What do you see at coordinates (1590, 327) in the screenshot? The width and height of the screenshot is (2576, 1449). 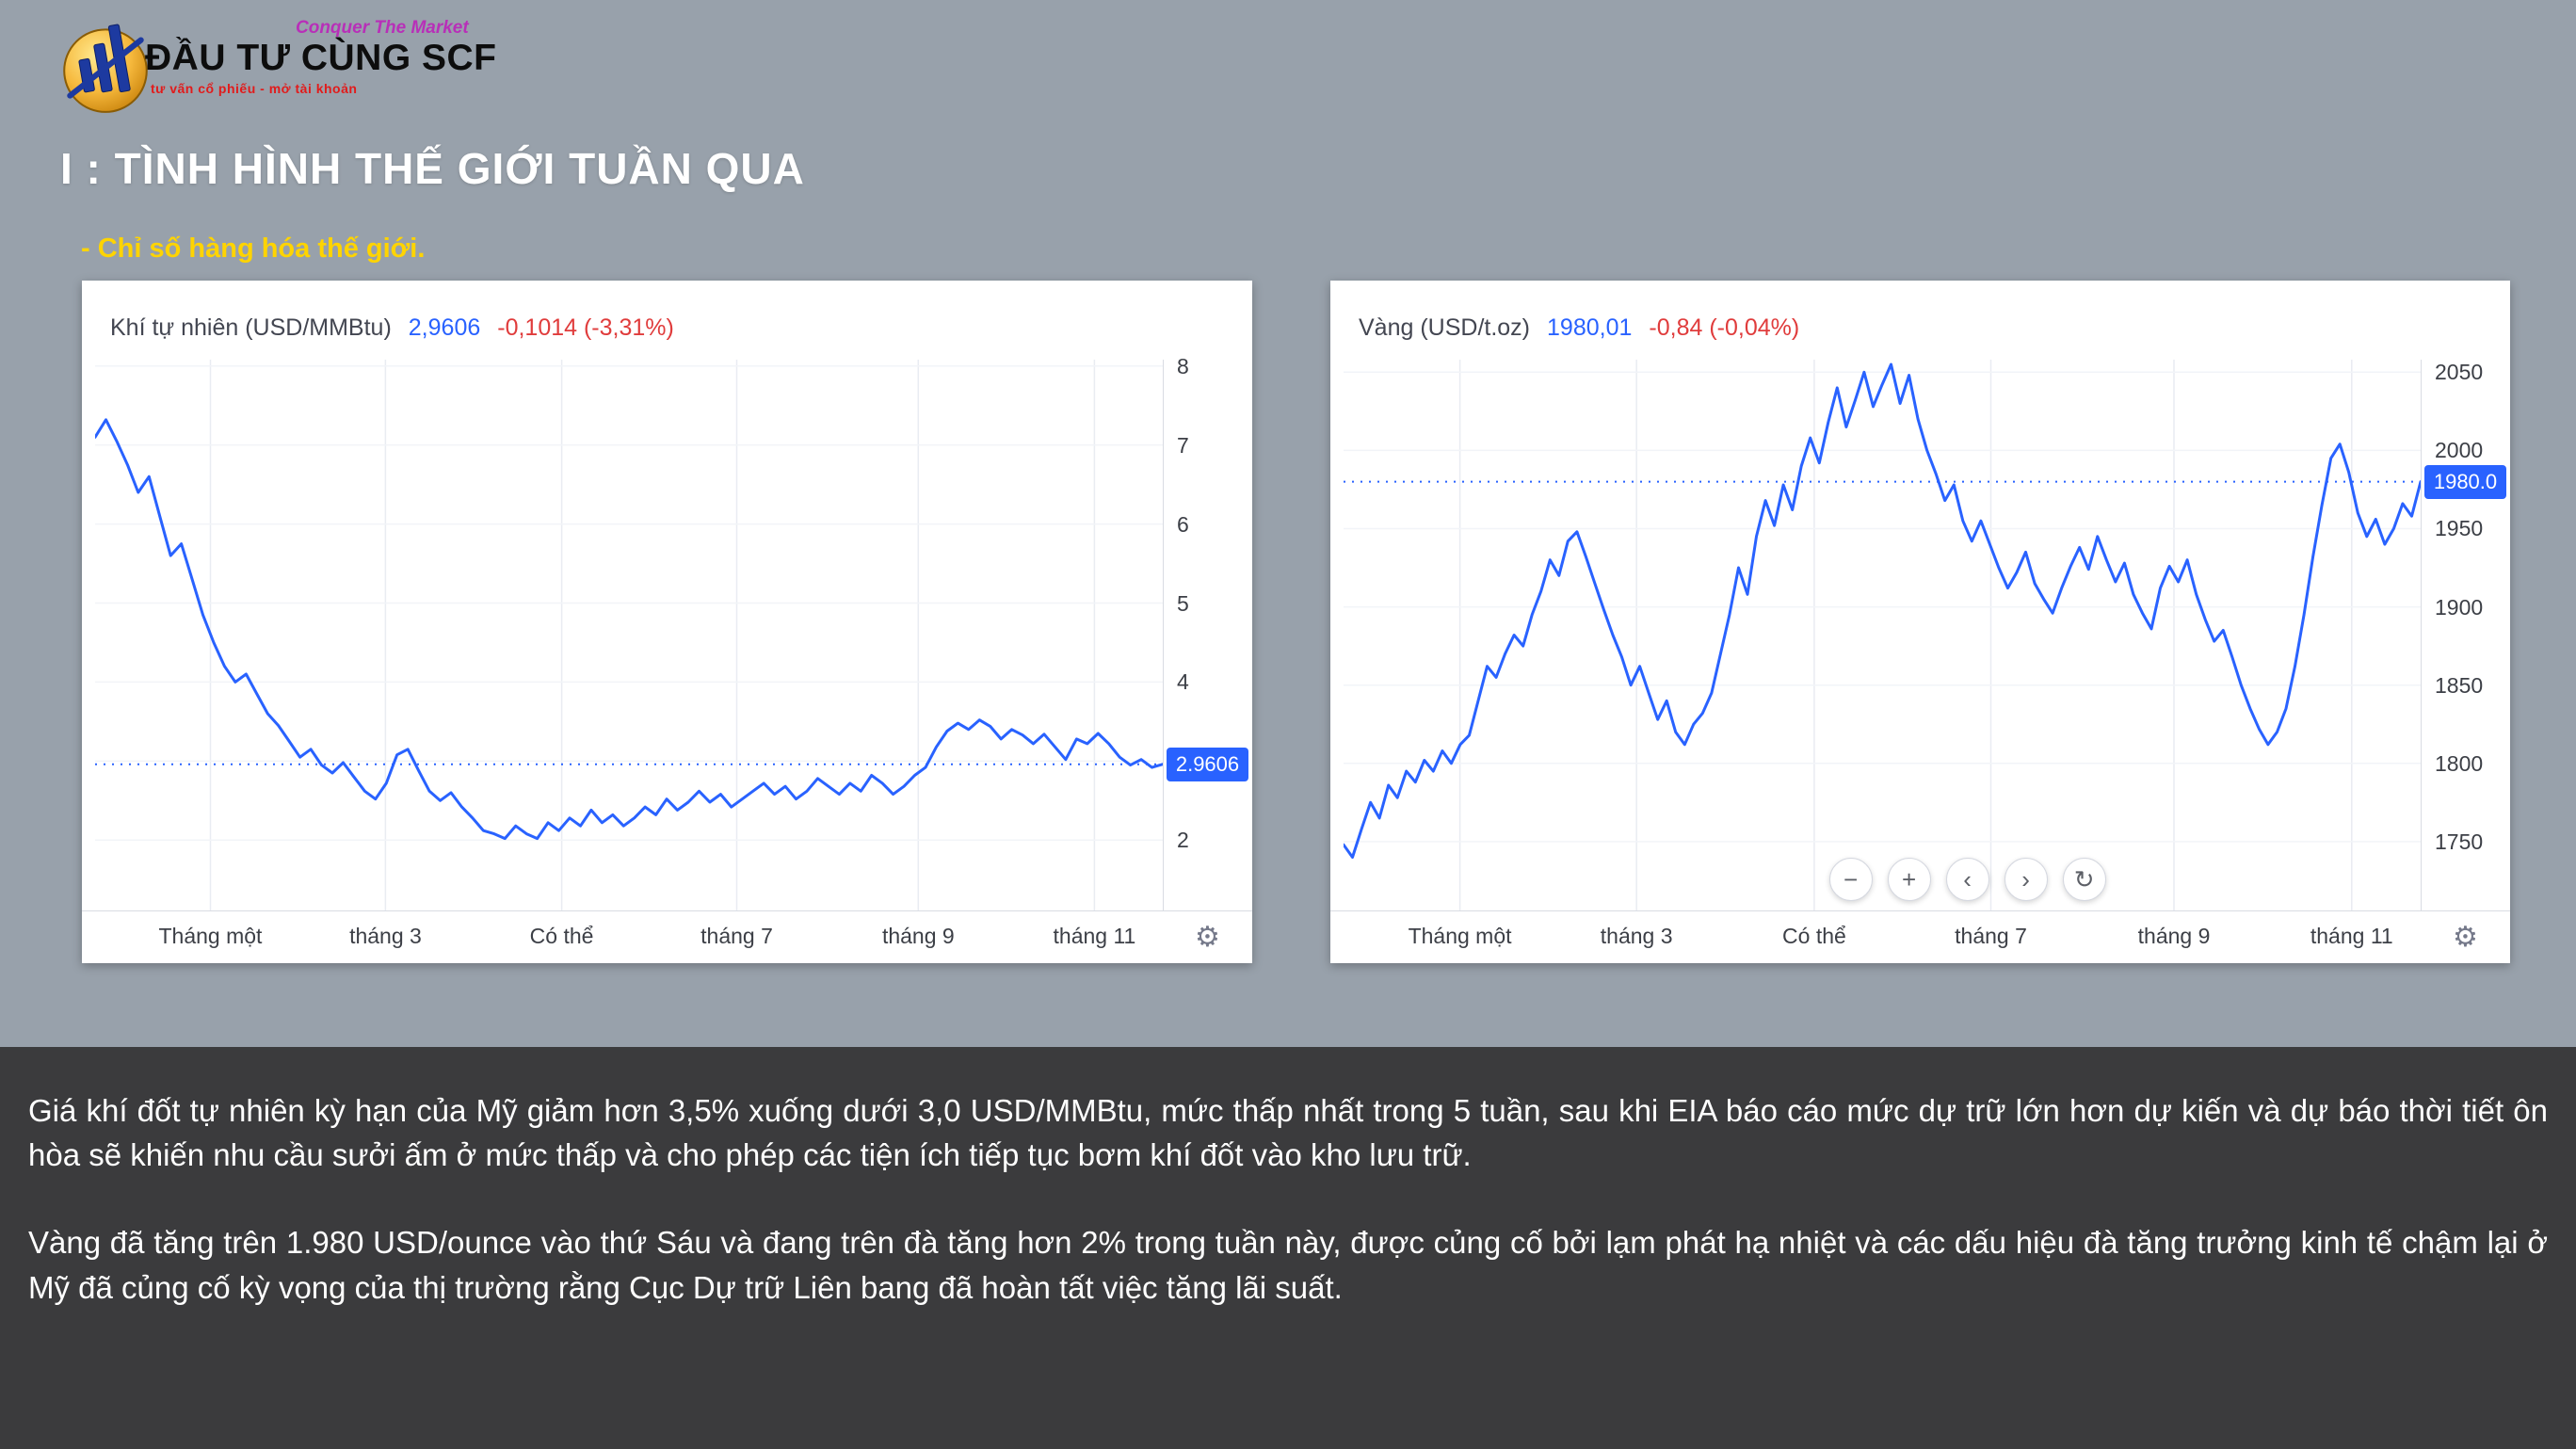 I see `chart-last-price: 1980,01` at bounding box center [1590, 327].